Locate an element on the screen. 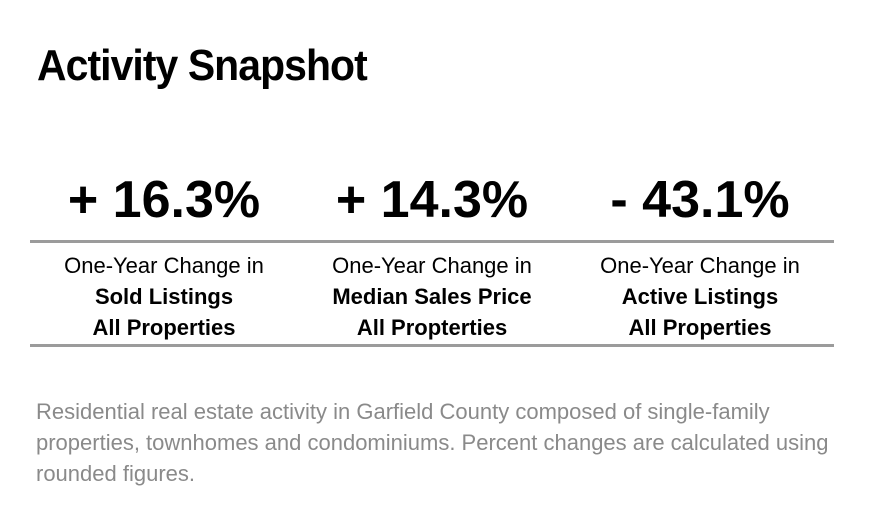 This screenshot has width=878, height=518. bottom-divider is located at coordinates (432, 345).